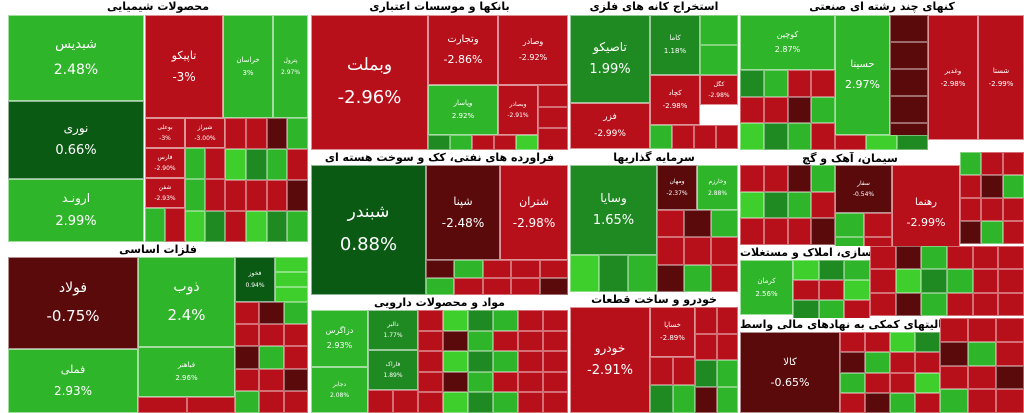 The image size is (1024, 413). Describe the element at coordinates (463, 50) in the screenshot. I see `stock-tile: وتجارت -2.86%` at that location.